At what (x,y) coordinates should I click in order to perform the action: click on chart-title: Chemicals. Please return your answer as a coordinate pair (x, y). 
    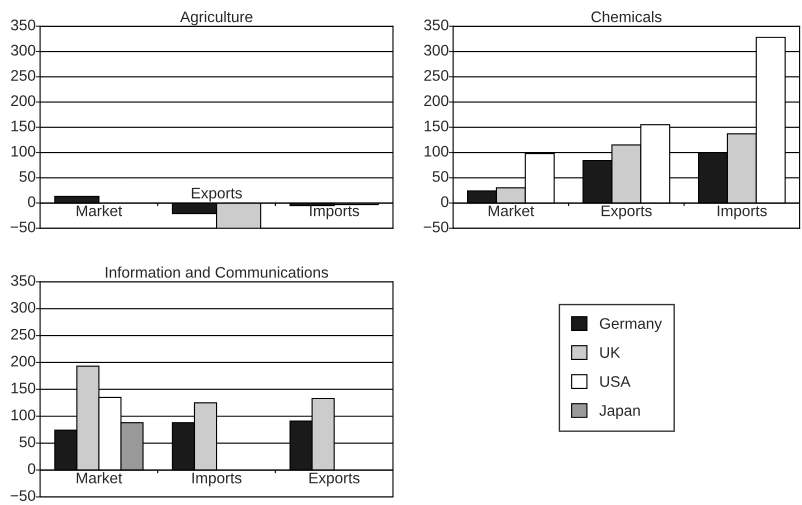
    Looking at the image, I should click on (626, 16).